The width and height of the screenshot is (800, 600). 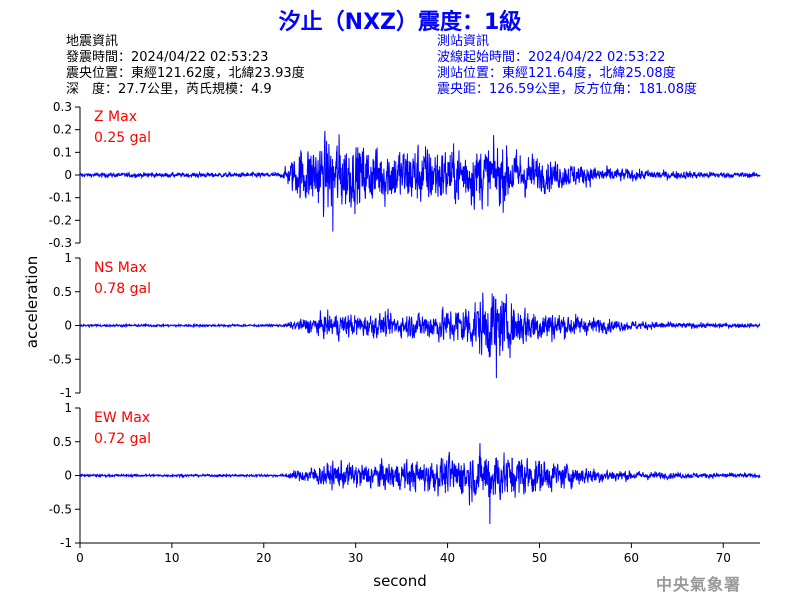 What do you see at coordinates (400, 22) in the screenshot?
I see `chart-title: 汐止（NXZ）震度：1級` at bounding box center [400, 22].